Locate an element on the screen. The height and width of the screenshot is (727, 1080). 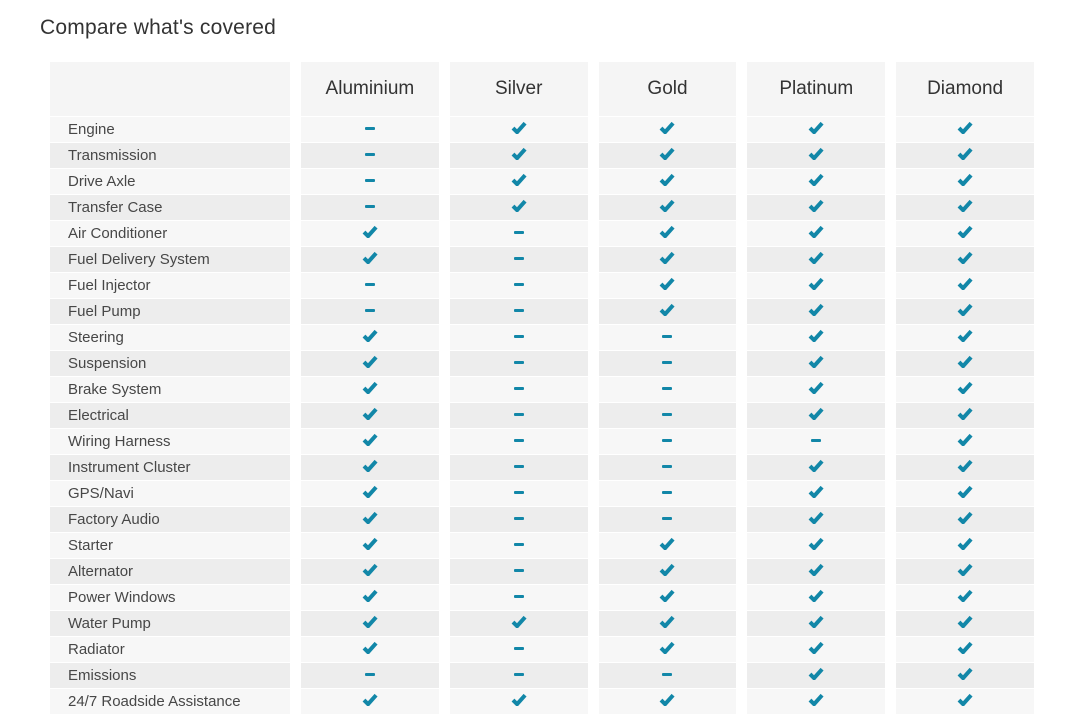
row-label: Transfer Case is located at coordinates (170, 207).